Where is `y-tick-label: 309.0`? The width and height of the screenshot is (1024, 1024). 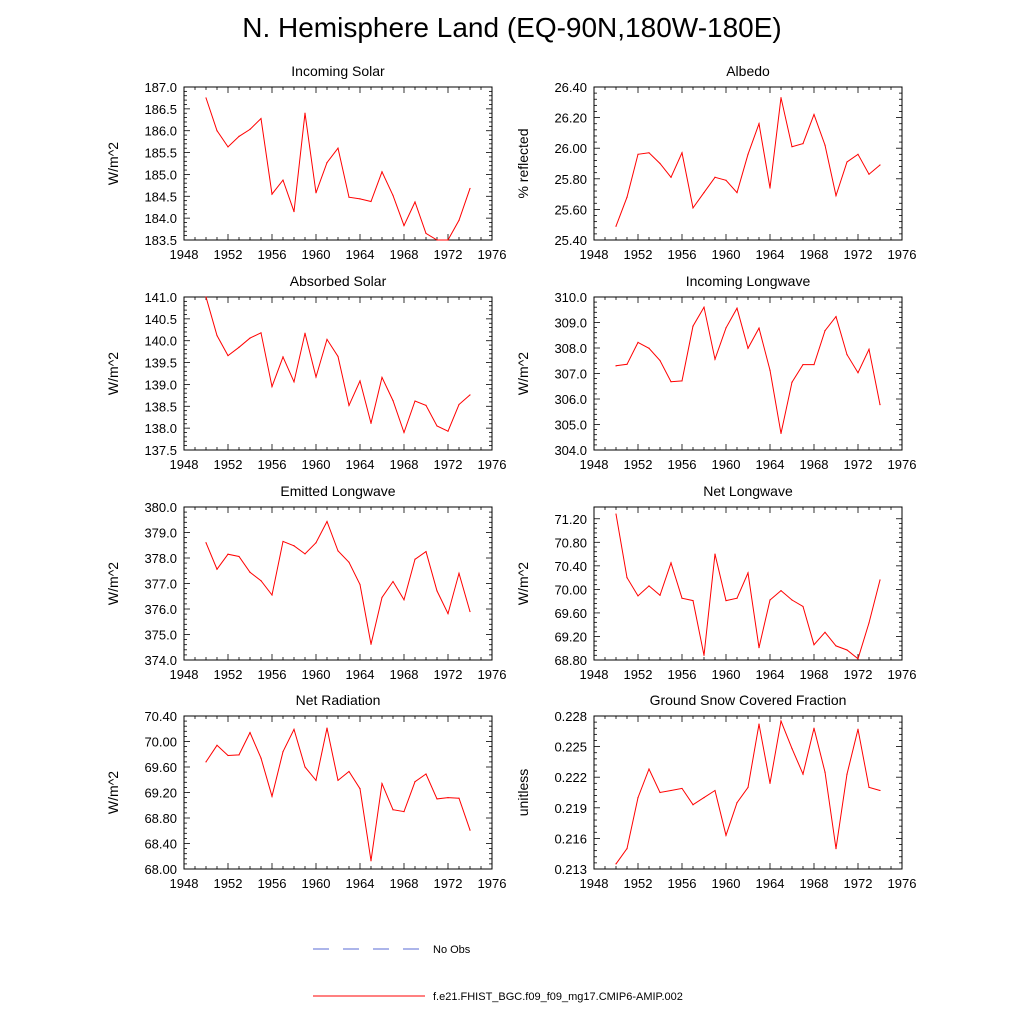 y-tick-label: 309.0 is located at coordinates (570, 323).